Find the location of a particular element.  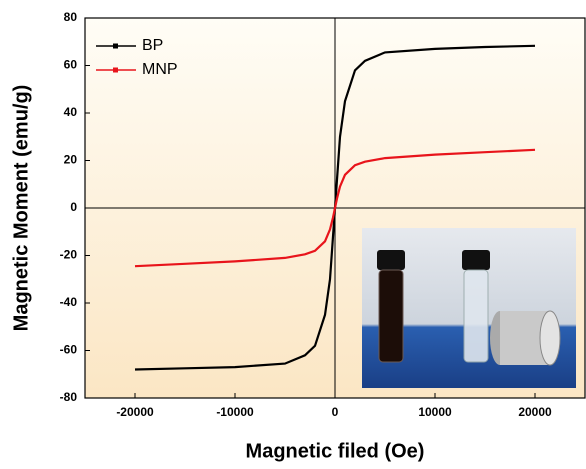

legend-label: MNP is located at coordinates (160, 69).